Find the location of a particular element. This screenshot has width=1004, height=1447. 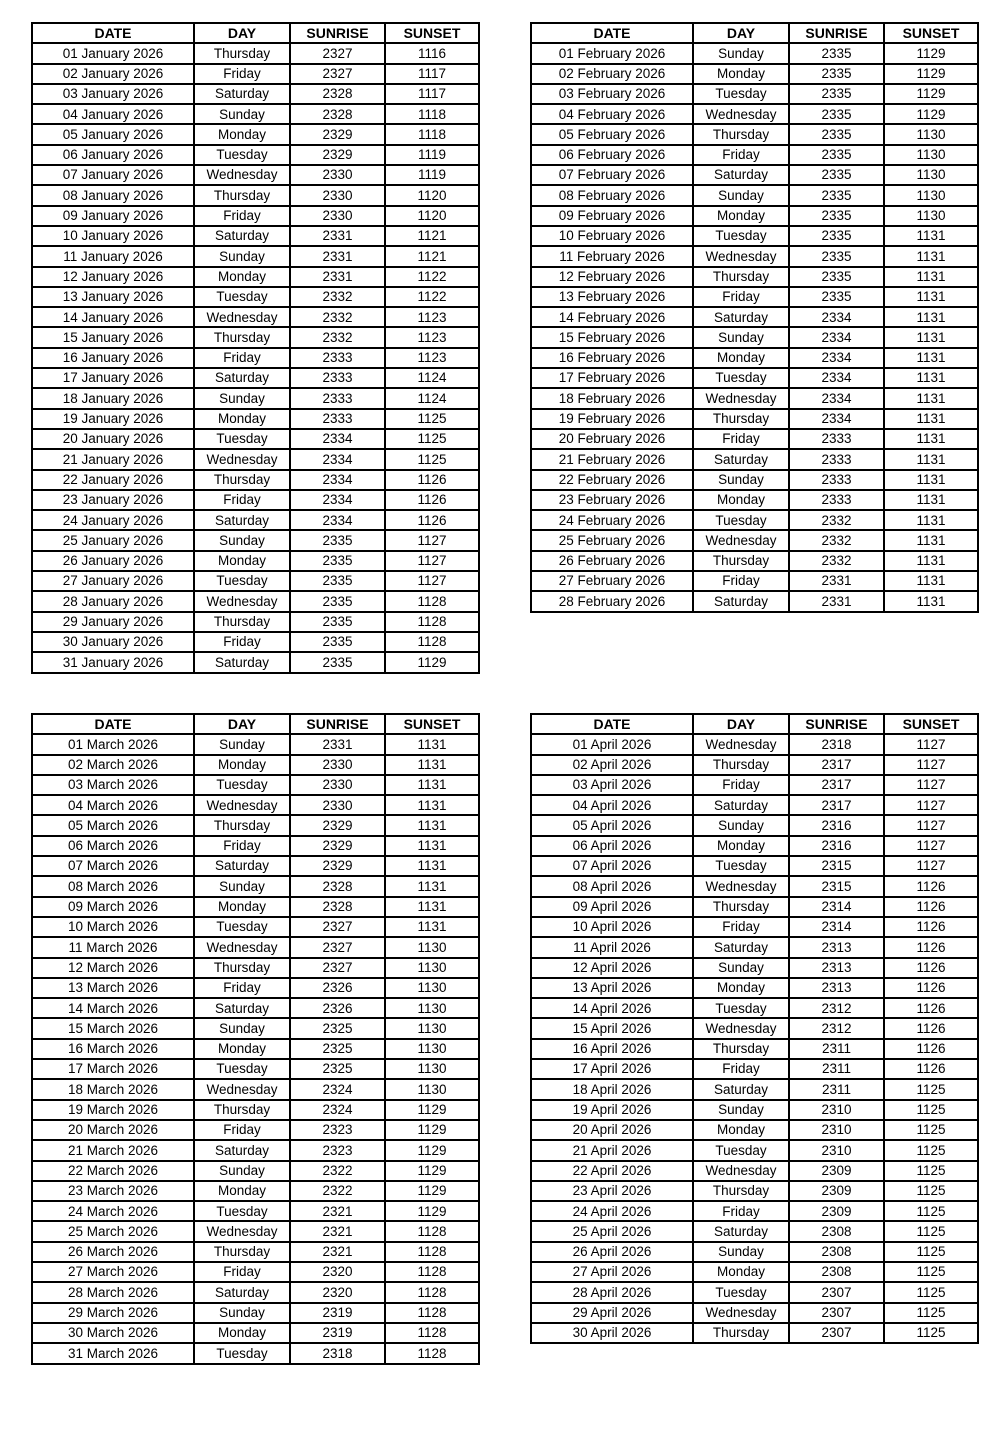

sunrise-cell: 2323 is located at coordinates (337, 1150).